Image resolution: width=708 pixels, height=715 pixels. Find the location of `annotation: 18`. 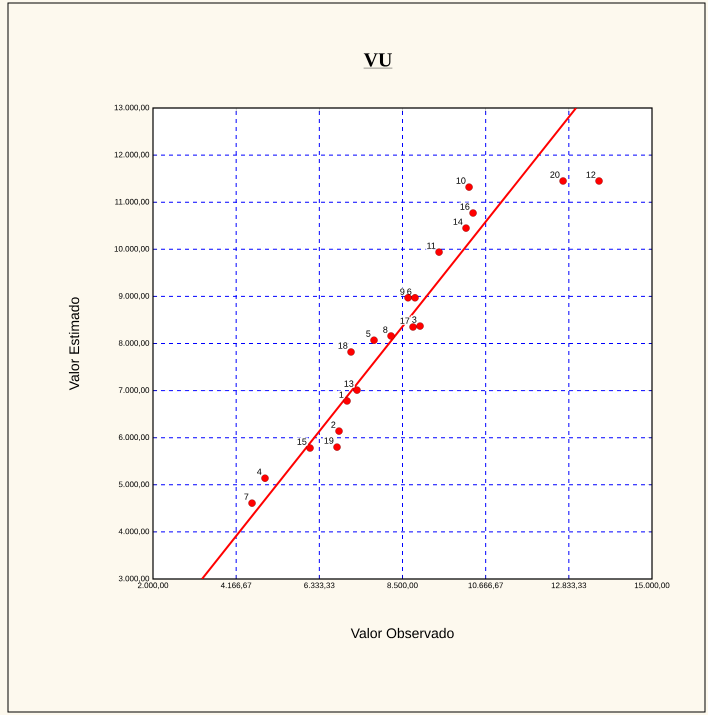

annotation: 18 is located at coordinates (343, 345).